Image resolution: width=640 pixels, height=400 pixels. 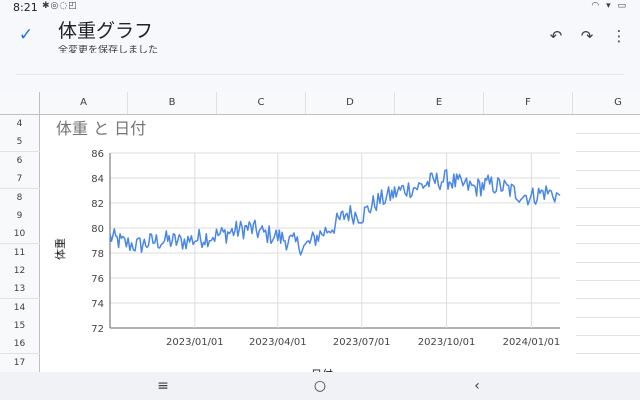 What do you see at coordinates (528, 103) in the screenshot?
I see `column-header-f: F` at bounding box center [528, 103].